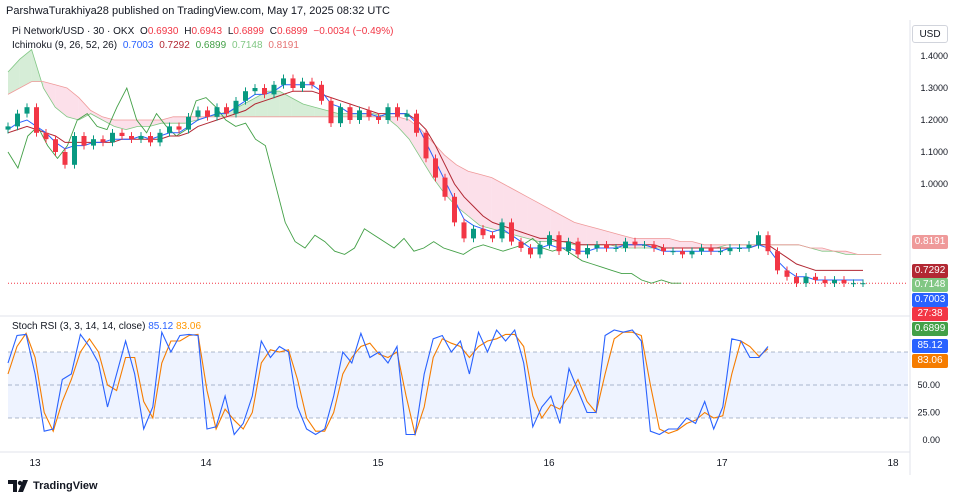 The width and height of the screenshot is (960, 500). Describe the element at coordinates (928, 413) in the screenshot. I see `stoch-rsi-tick-label: 25.00` at that location.